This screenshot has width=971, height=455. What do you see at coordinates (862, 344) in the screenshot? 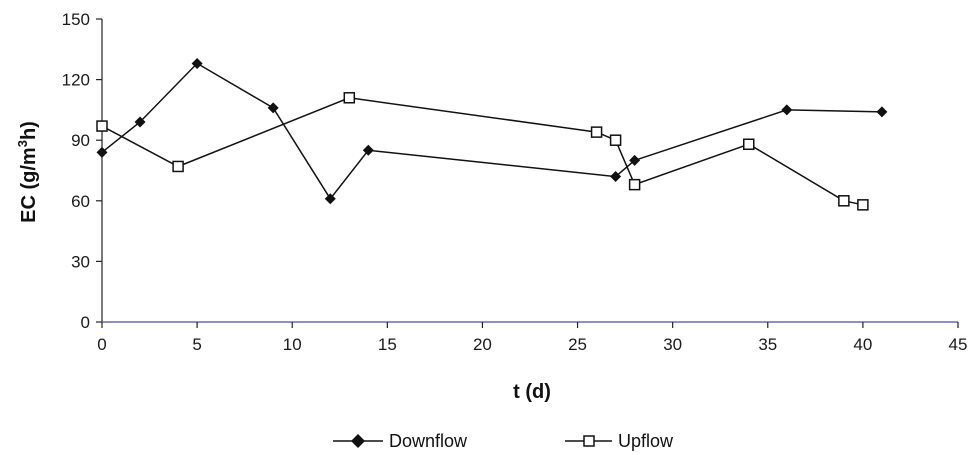
I see `x-tick-label: 40` at bounding box center [862, 344].